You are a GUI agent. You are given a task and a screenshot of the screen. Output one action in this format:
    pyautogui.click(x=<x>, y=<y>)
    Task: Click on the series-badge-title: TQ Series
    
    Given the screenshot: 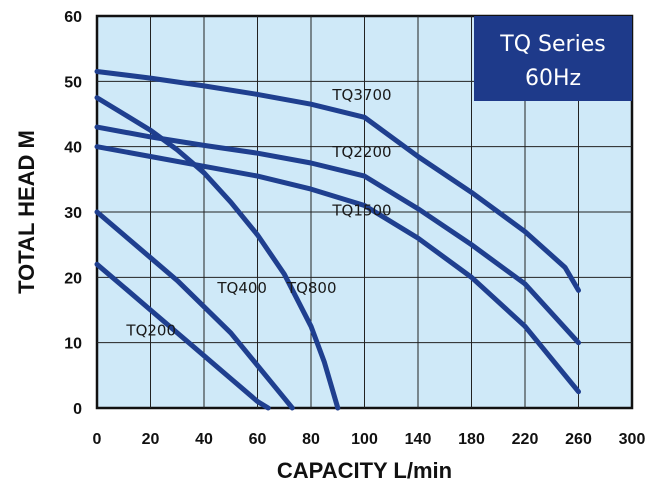 What is the action you would take?
    pyautogui.click(x=552, y=44)
    